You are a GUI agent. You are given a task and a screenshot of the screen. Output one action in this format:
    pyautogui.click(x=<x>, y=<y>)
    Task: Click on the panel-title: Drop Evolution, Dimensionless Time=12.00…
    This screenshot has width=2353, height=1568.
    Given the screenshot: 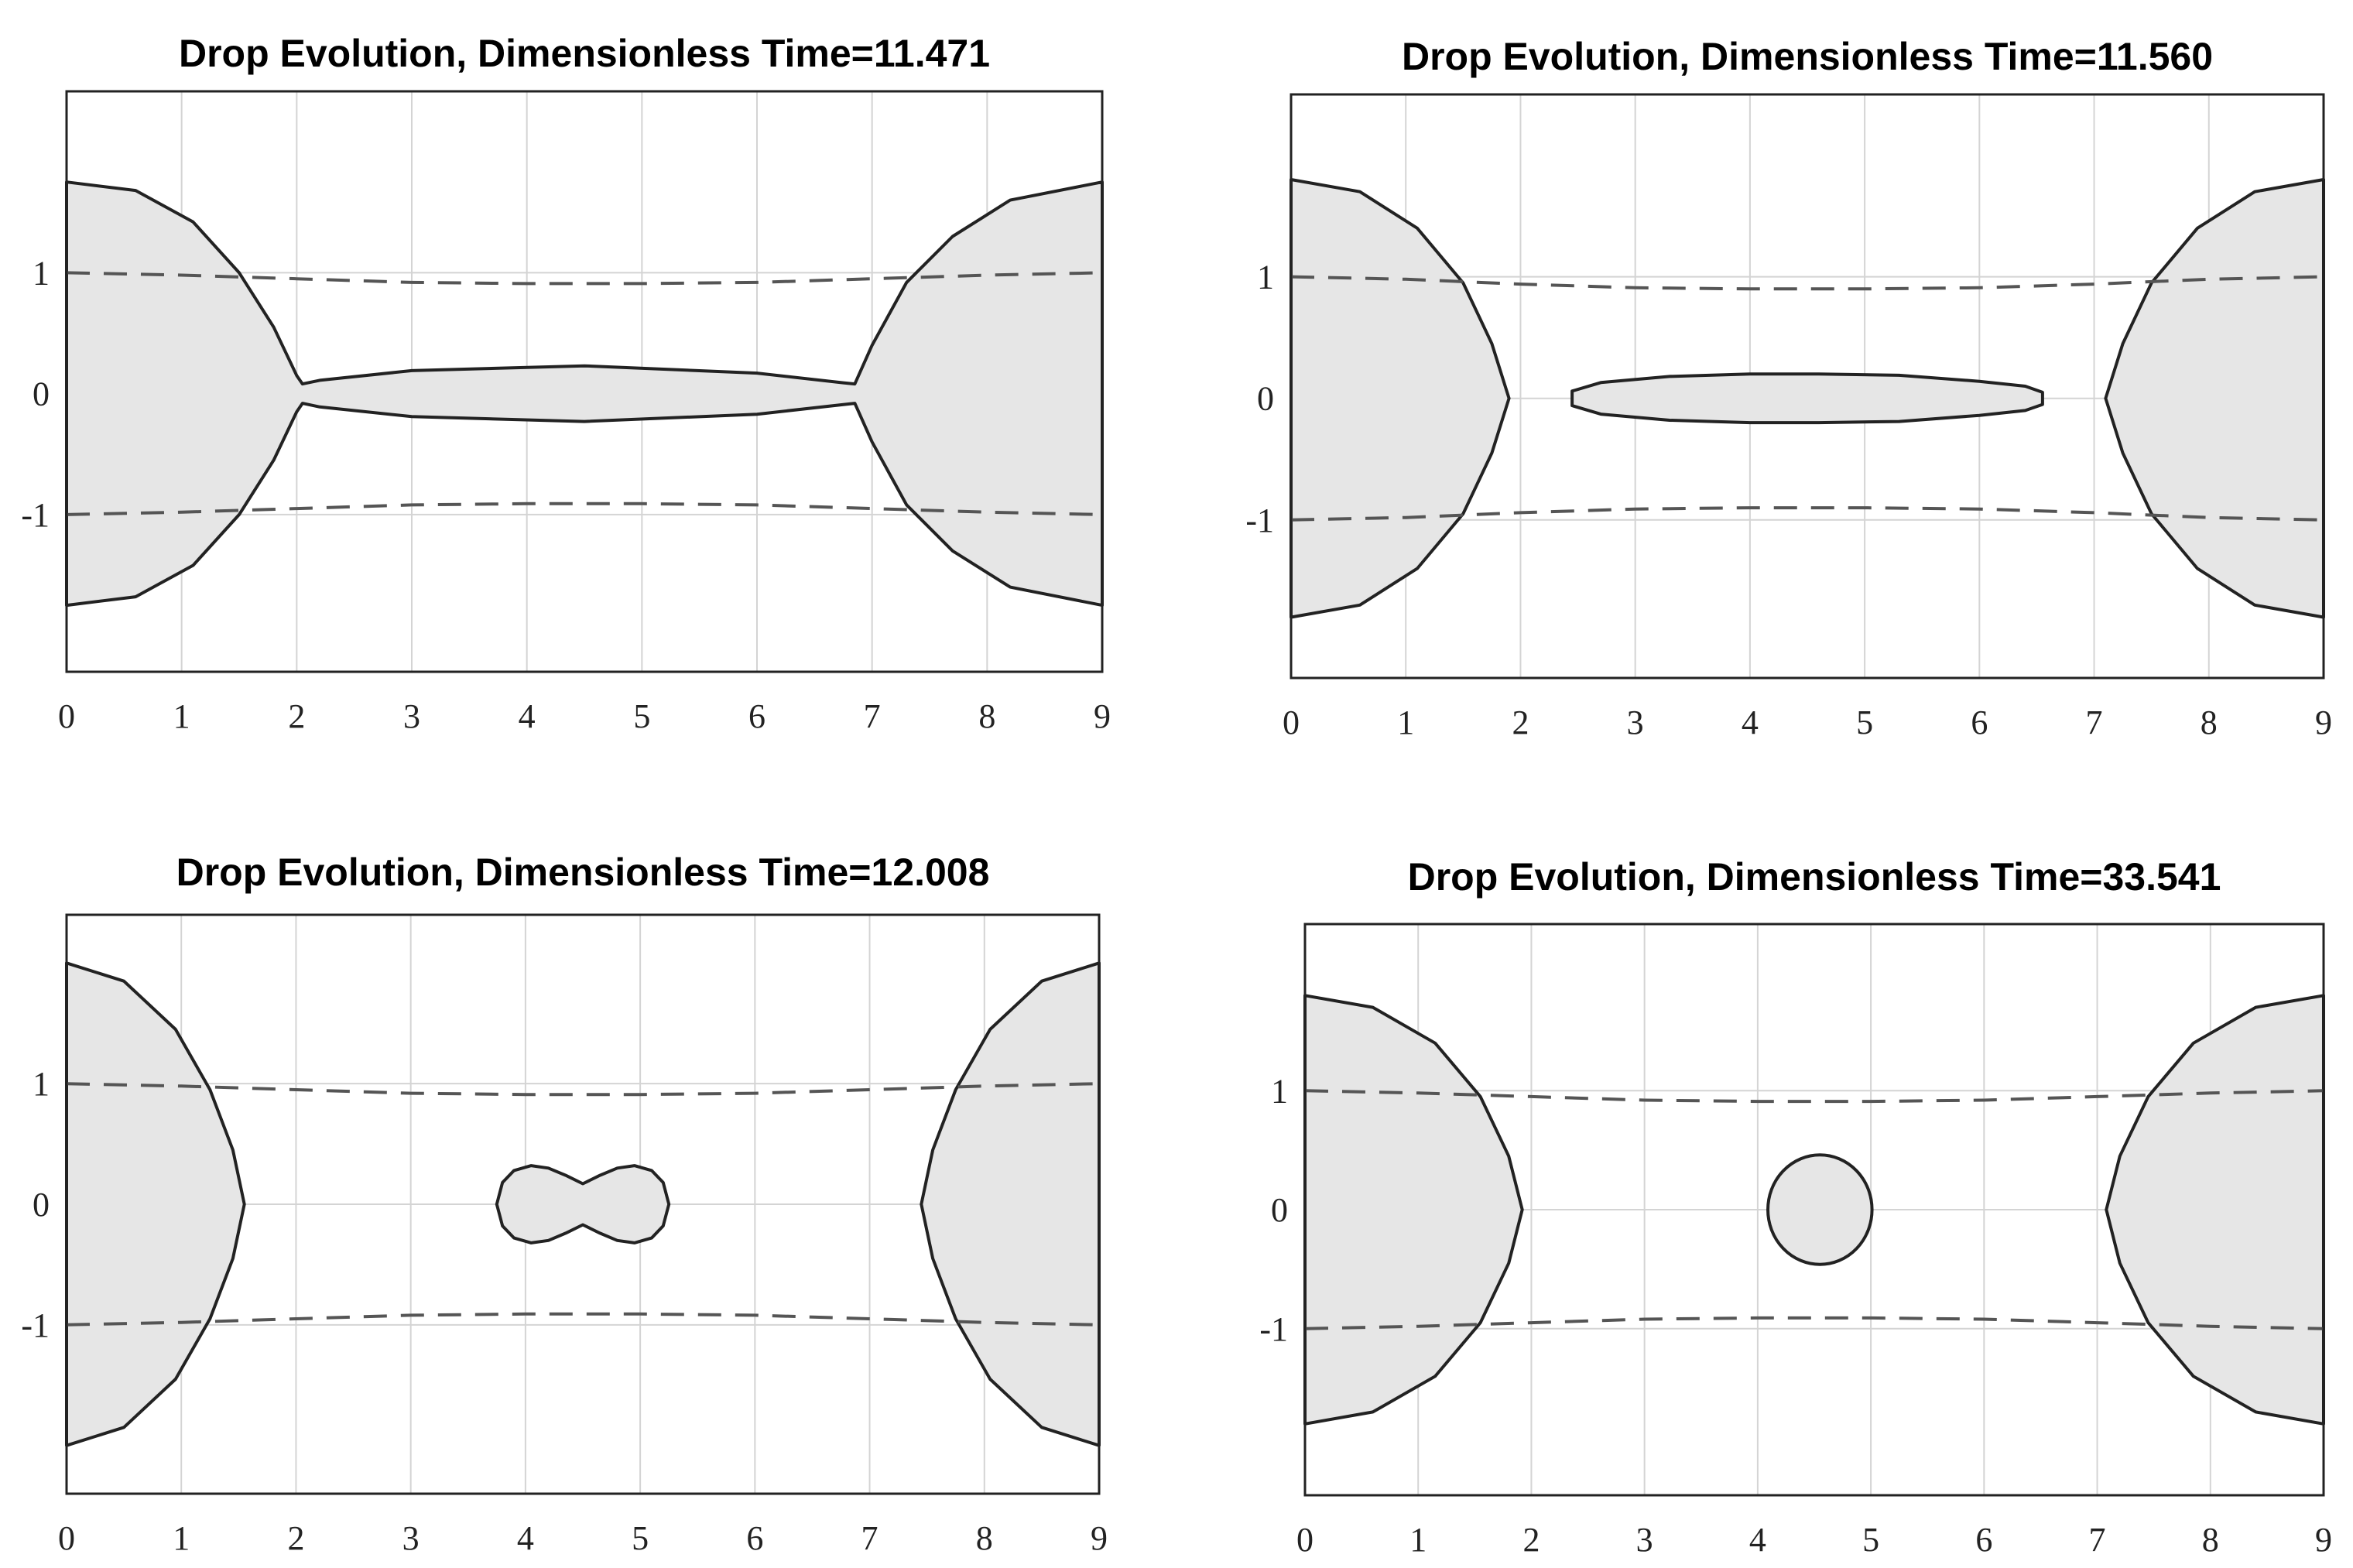 What is the action you would take?
    pyautogui.click(x=583, y=873)
    